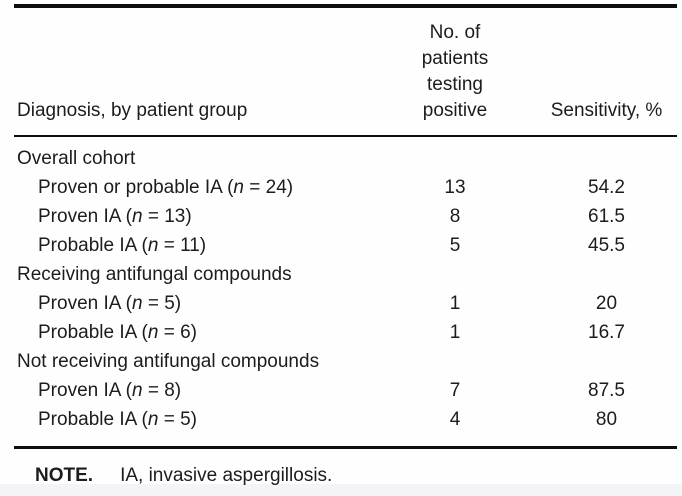 Image resolution: width=682 pixels, height=496 pixels. I want to click on column-header-patients-positive: No. of patients testing positive, so click(455, 72).